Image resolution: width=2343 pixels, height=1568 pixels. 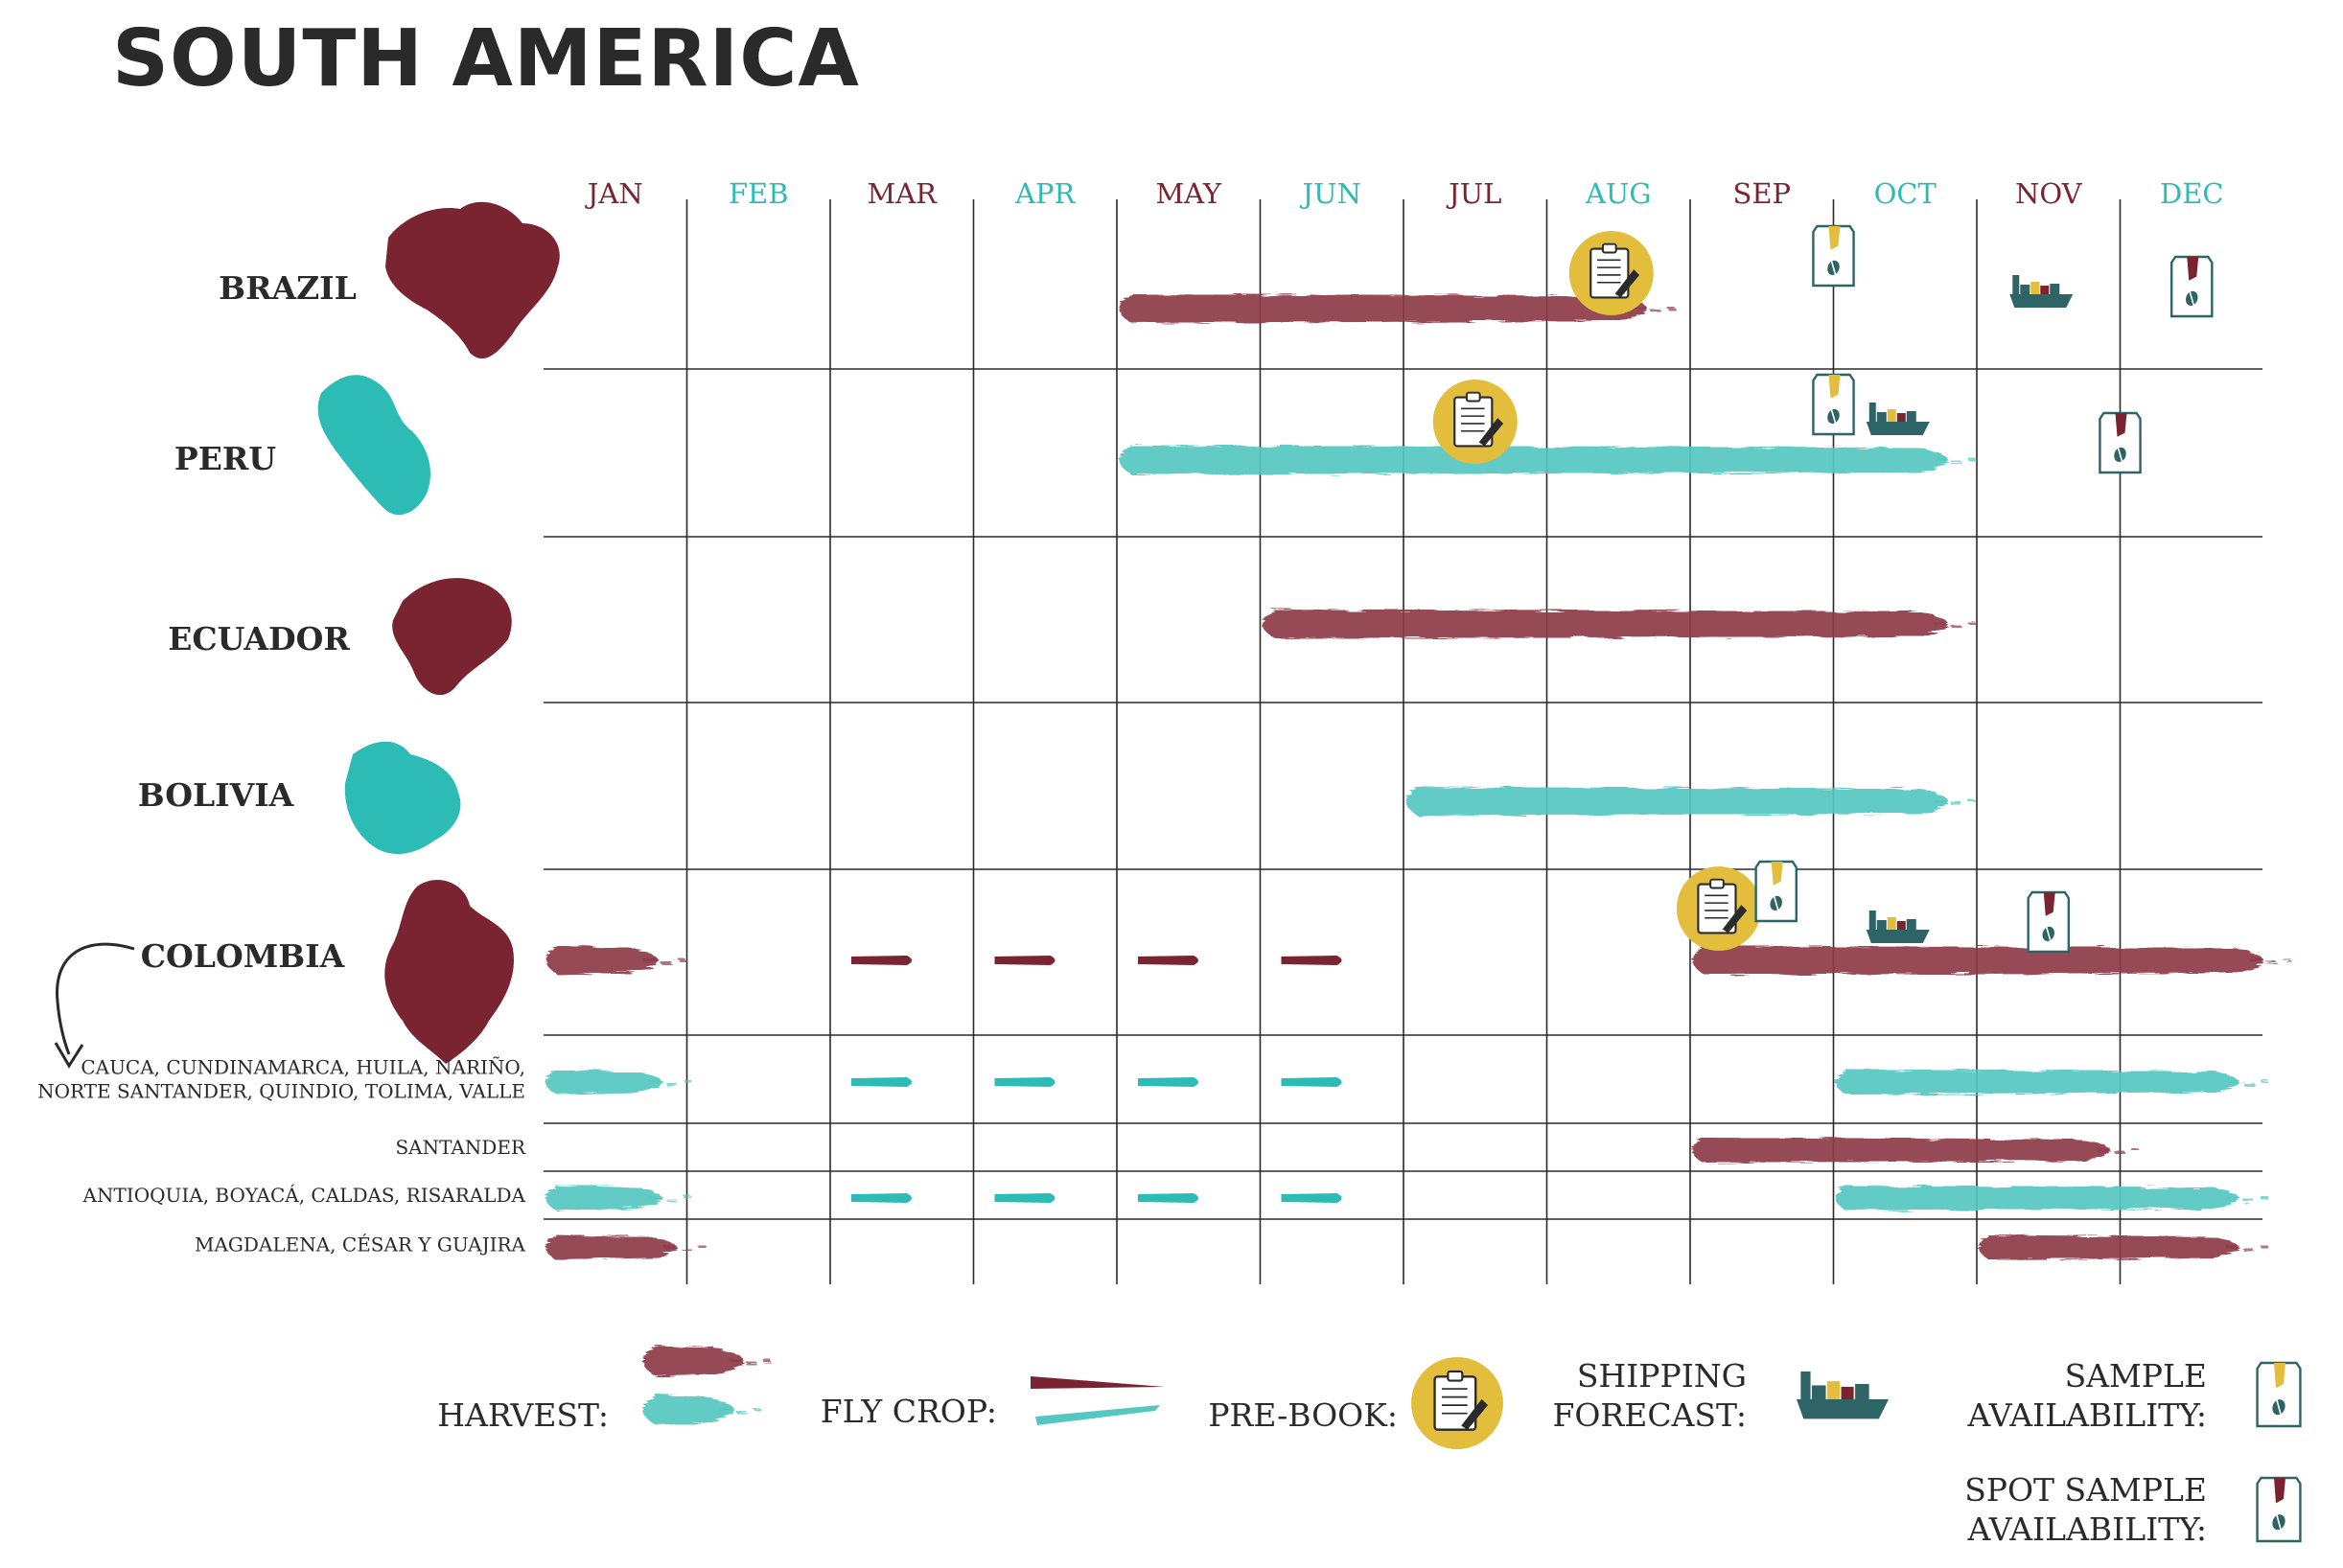 I want to click on row-label-antioquia-boyac-caldas-risaralda: ANTIOQUIA, BOYACÁ, CALDAS, RISARALDA, so click(x=304, y=1195).